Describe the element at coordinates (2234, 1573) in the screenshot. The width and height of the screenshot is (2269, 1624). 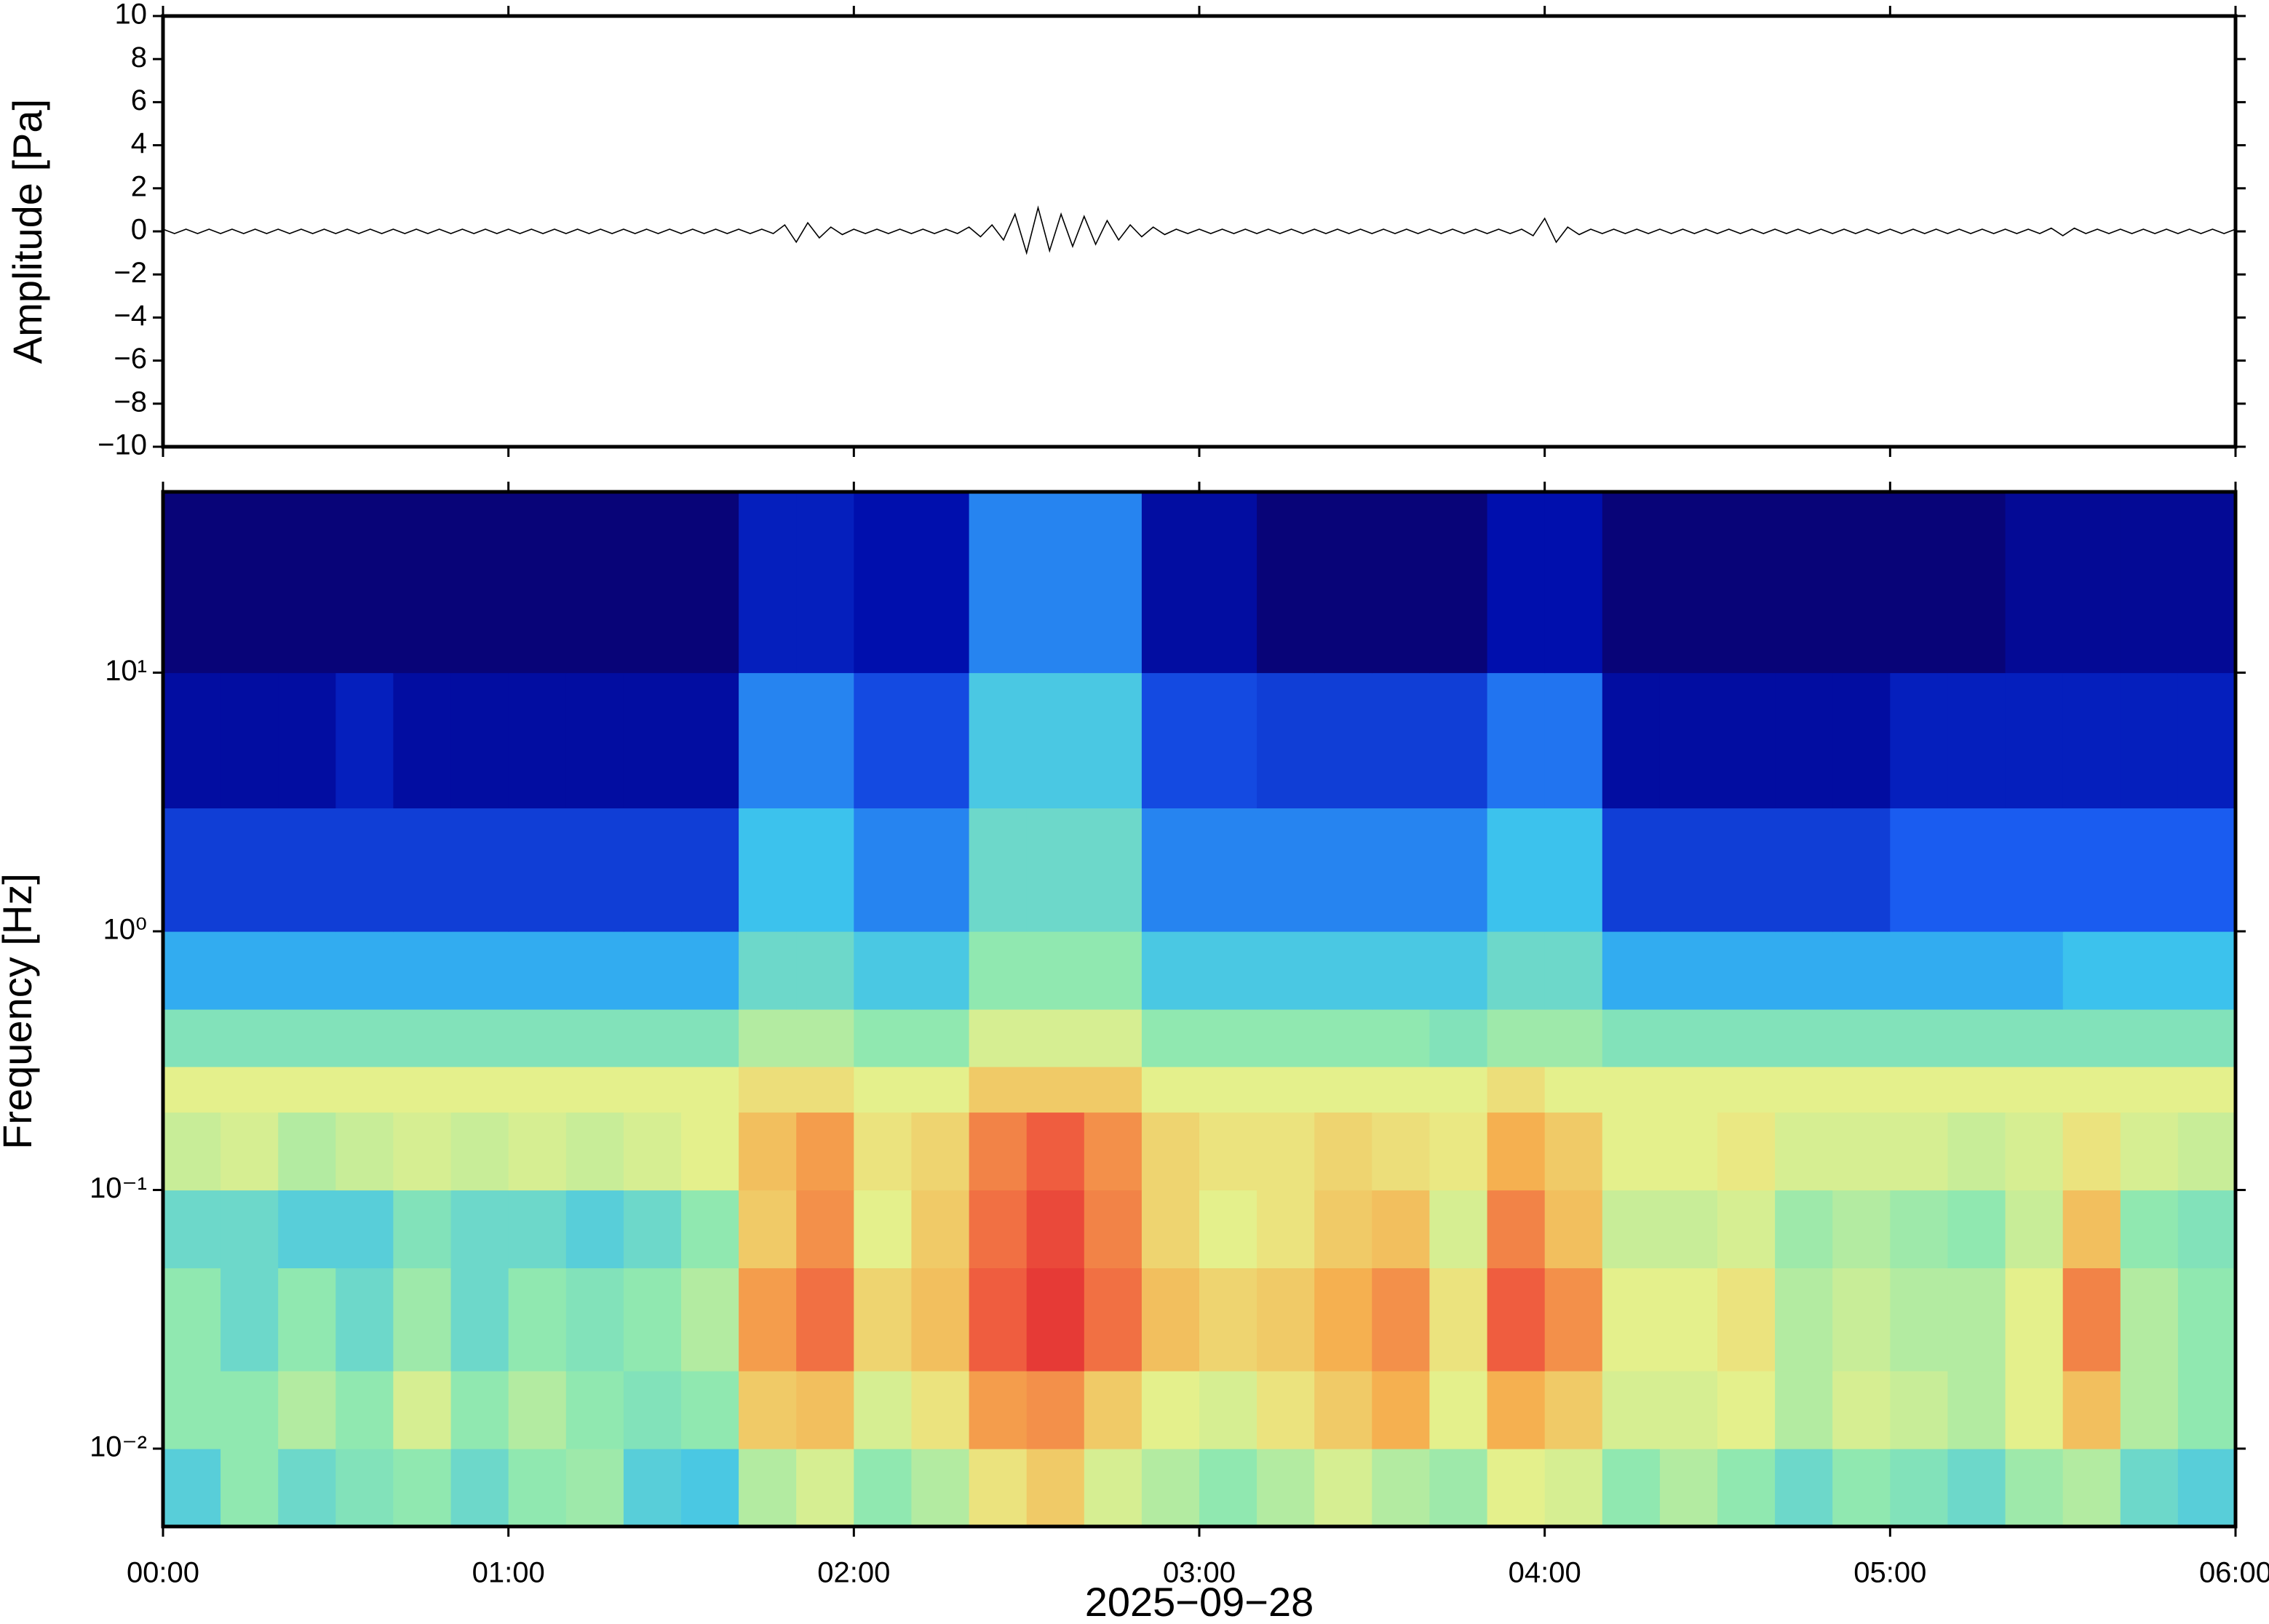
I see `x-tick-label: 06:00` at that location.